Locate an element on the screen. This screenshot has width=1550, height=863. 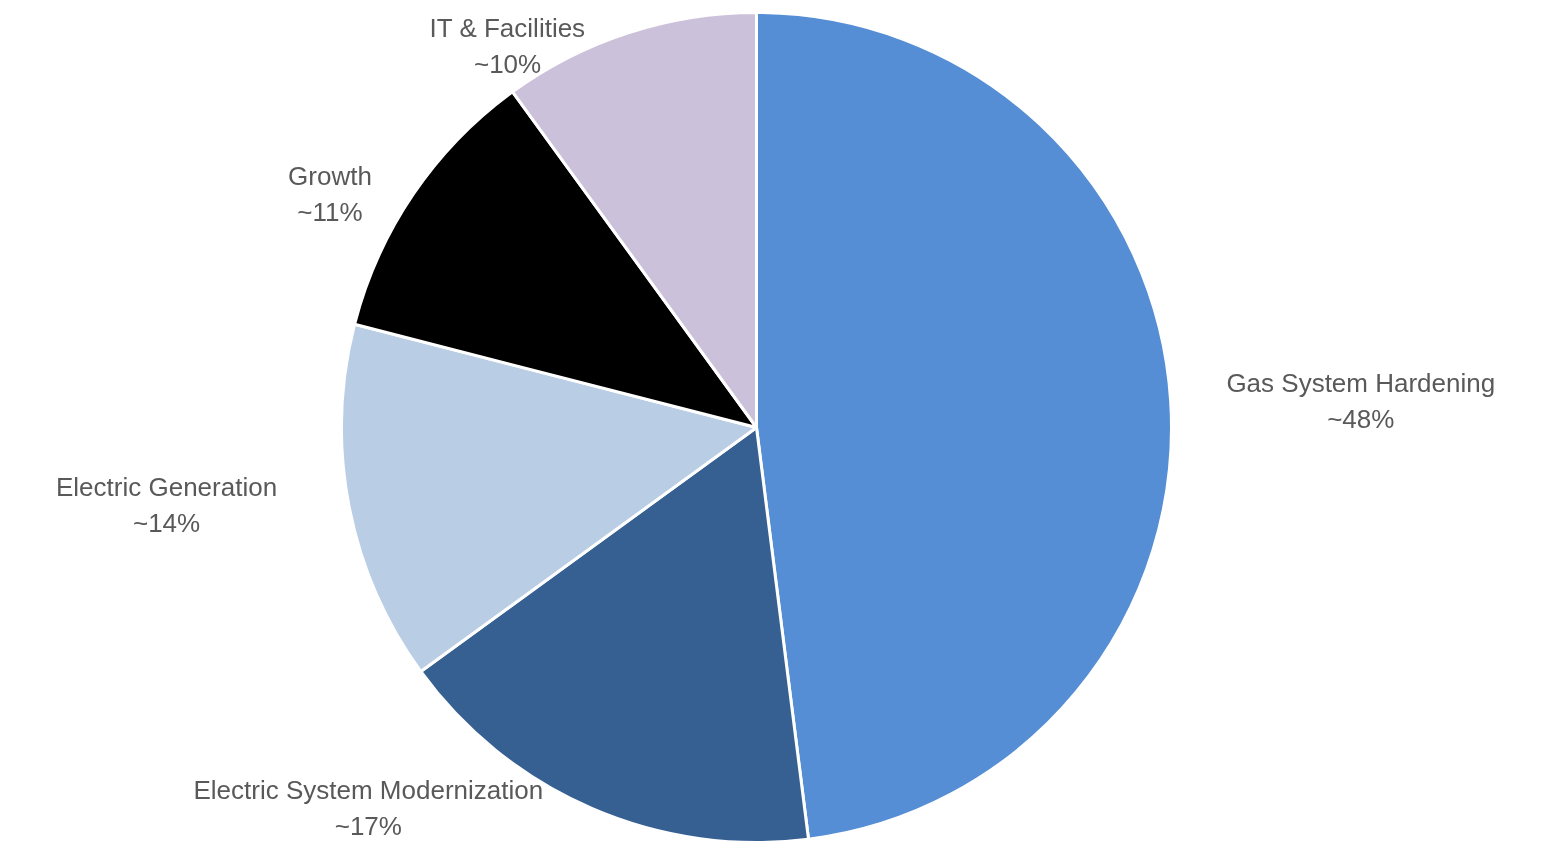
slice-label: Electric Generation is located at coordinates (167, 487).